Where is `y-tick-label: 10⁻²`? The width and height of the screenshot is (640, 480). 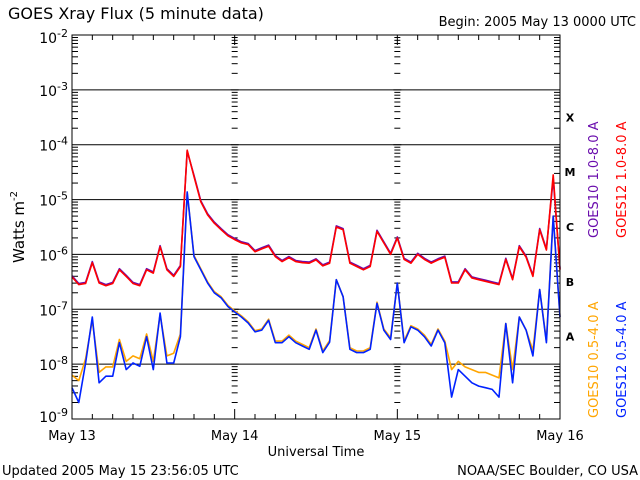 y-tick-label: 10⁻² is located at coordinates (53, 37).